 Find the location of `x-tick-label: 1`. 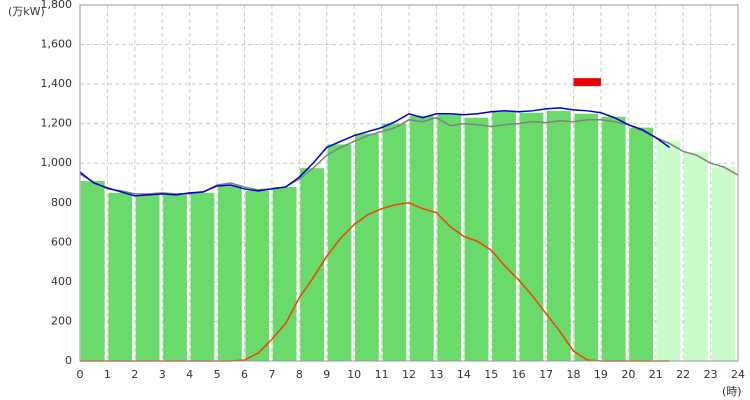

x-tick-label: 1 is located at coordinates (107, 374).